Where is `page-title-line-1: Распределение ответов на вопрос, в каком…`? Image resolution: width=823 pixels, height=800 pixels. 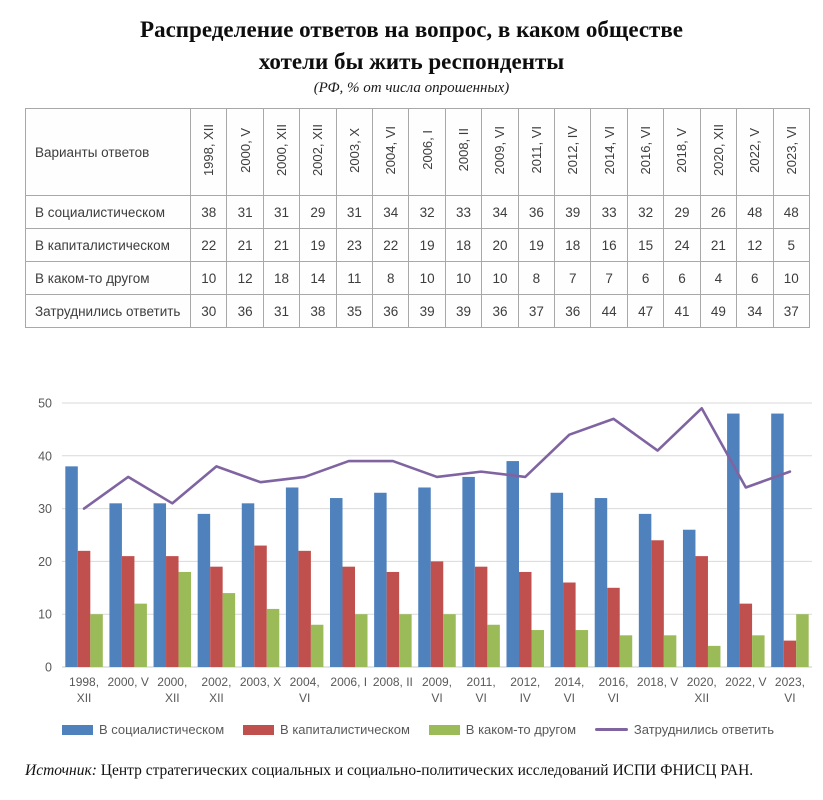 page-title-line-1: Распределение ответов на вопрос, в каком… is located at coordinates (411, 29).